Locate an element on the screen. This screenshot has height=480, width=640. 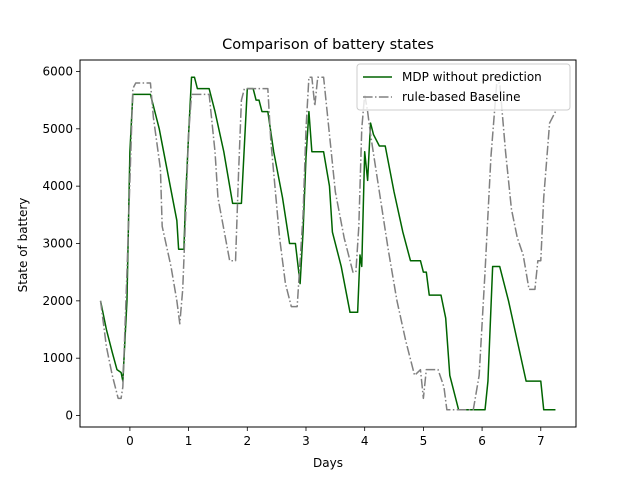
y-tick-label: 0 is located at coordinates (69, 416).